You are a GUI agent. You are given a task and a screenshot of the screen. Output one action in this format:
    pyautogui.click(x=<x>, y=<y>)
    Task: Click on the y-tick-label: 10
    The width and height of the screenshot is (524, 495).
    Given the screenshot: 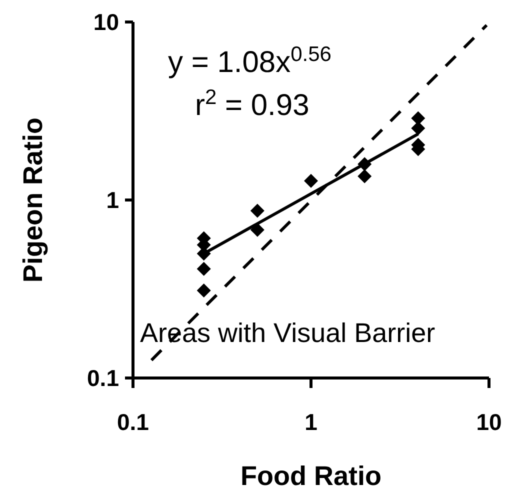 What is the action you would take?
    pyautogui.click(x=106, y=22)
    